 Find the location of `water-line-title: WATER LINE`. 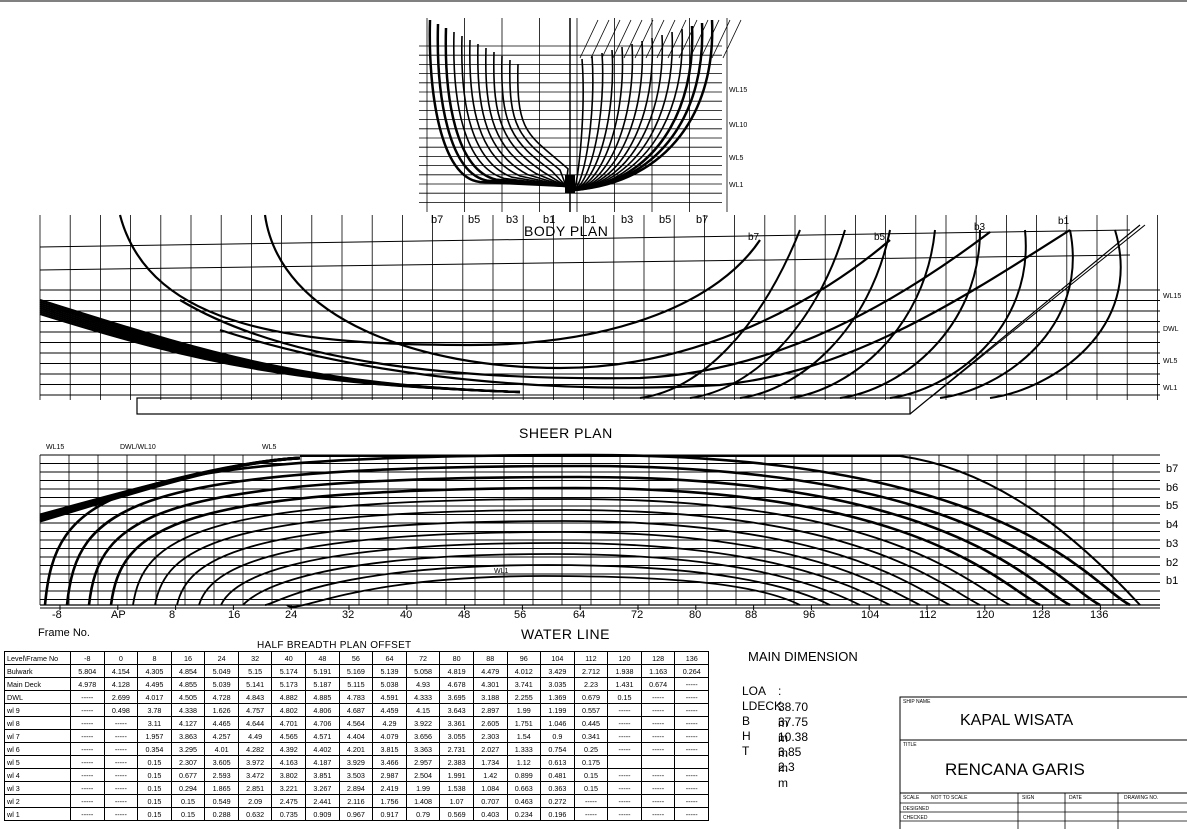

water-line-title: WATER LINE is located at coordinates (566, 634).